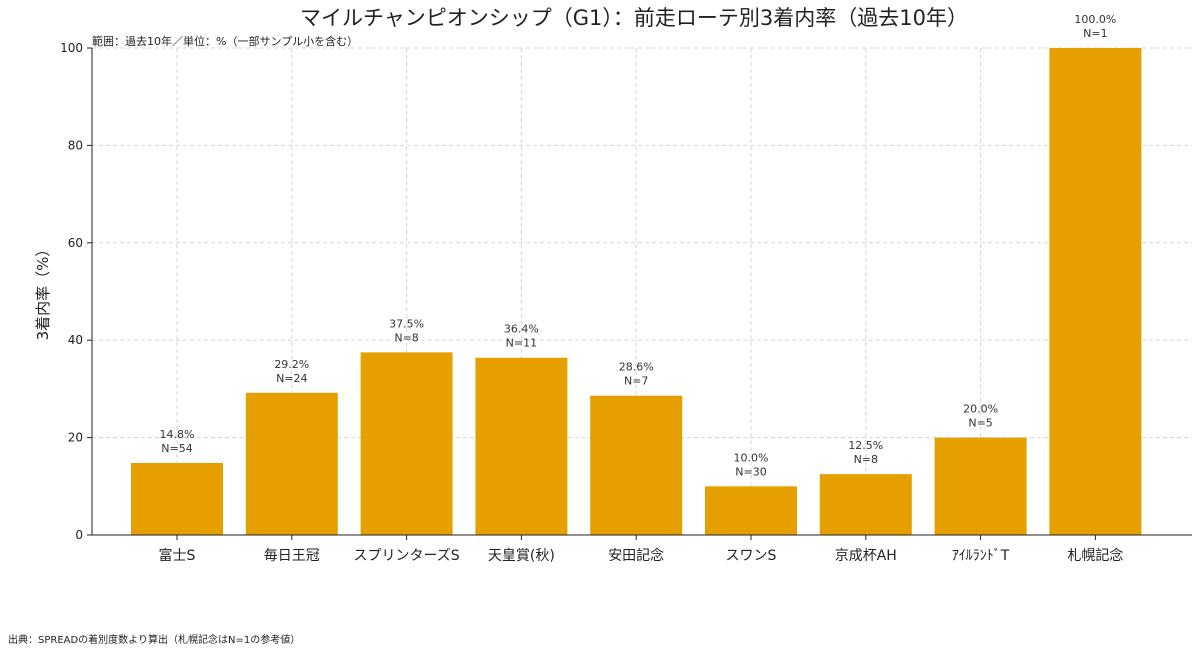 This screenshot has height=653, width=1199. What do you see at coordinates (291, 378) in the screenshot?
I see `data-label-n: N=24` at bounding box center [291, 378].